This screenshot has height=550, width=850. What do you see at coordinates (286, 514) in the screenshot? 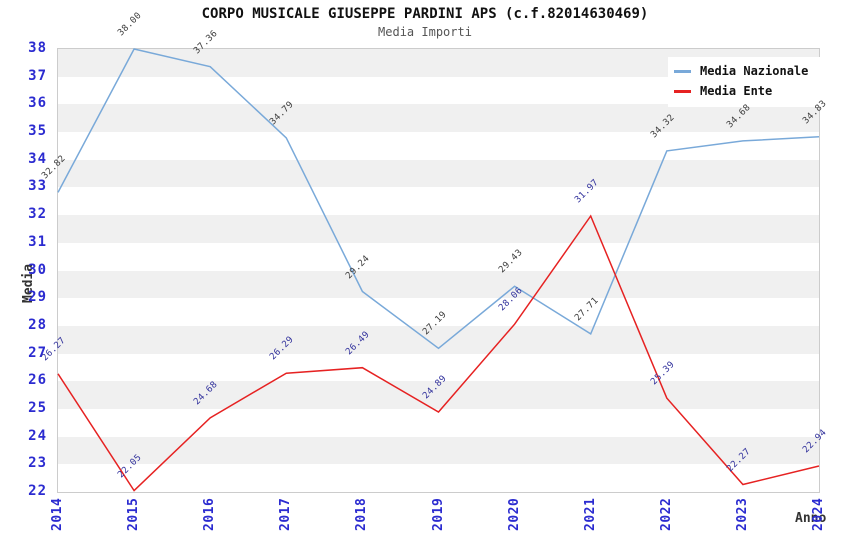
I see `x-tick-label: 2017` at bounding box center [286, 514].